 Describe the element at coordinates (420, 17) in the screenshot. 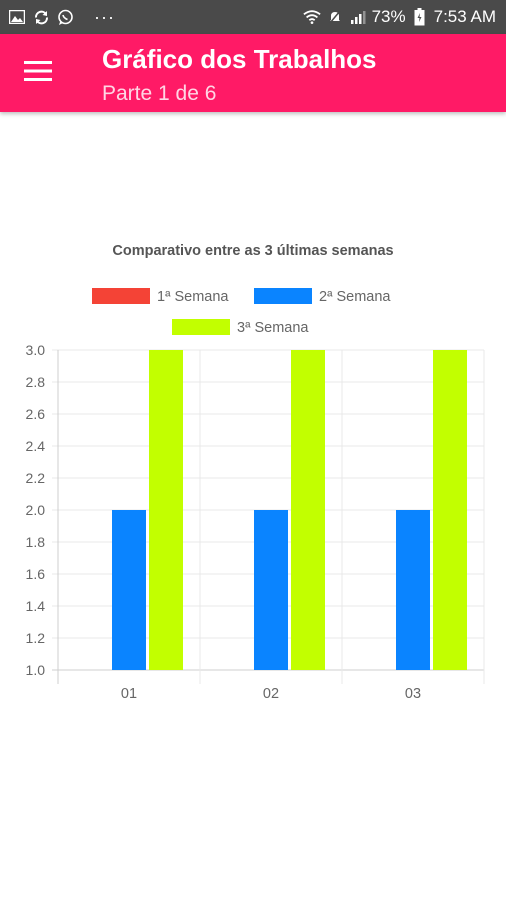

I see `battery-icon` at that location.